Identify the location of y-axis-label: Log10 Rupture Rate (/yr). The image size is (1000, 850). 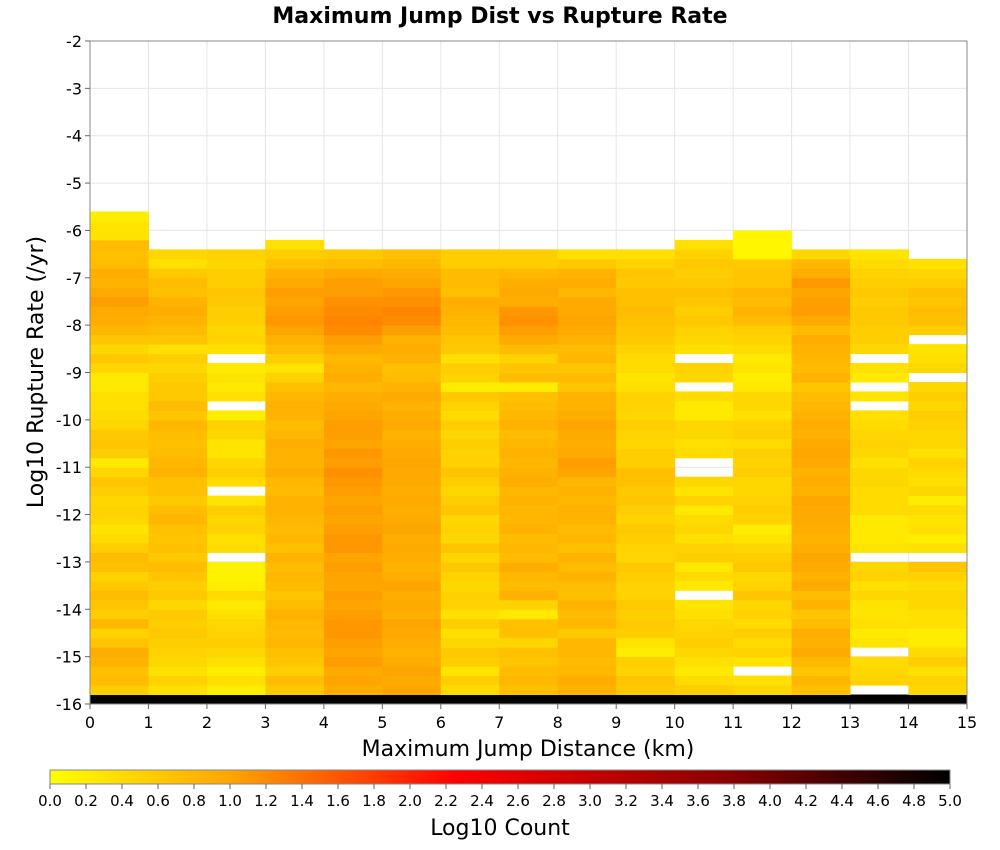
(36, 372).